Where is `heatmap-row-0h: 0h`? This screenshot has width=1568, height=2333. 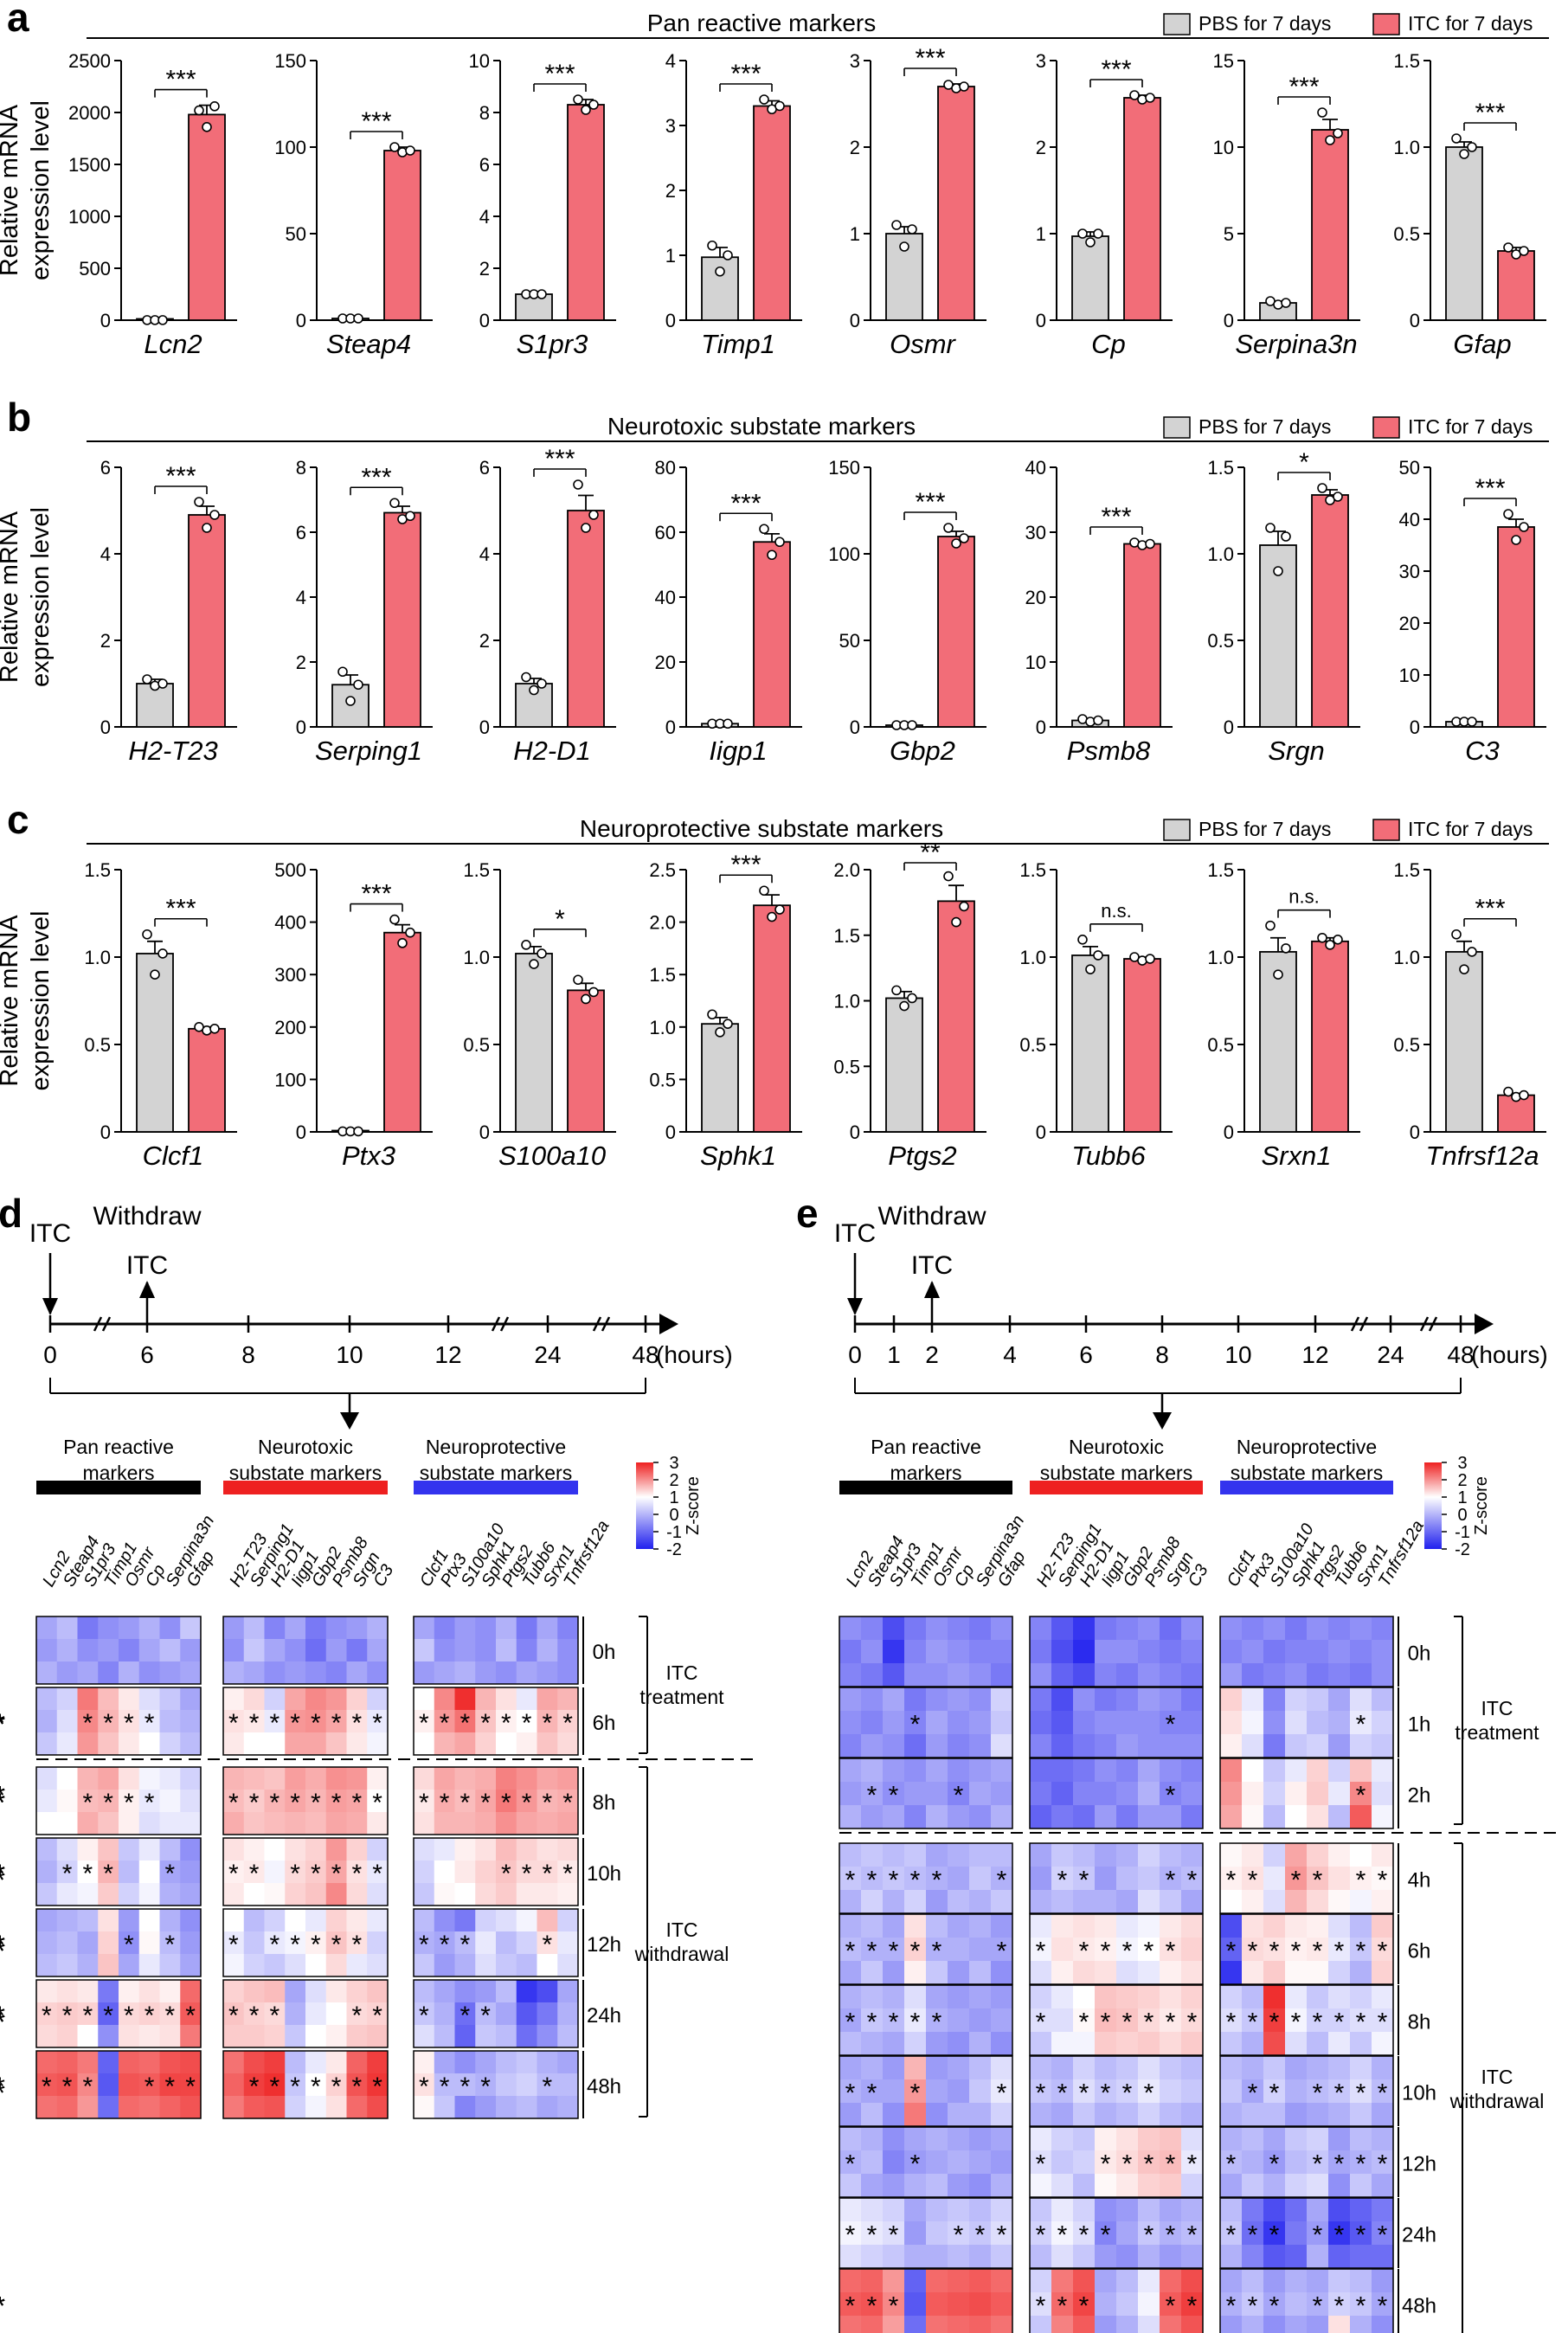
heatmap-row-0h: 0h is located at coordinates (1134, 1651).